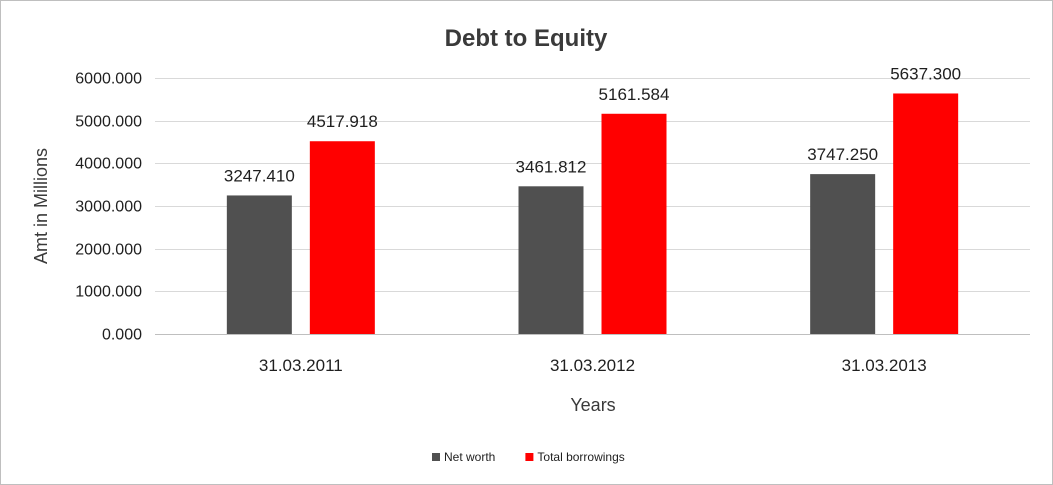 The image size is (1053, 485). Describe the element at coordinates (108, 164) in the screenshot. I see `y-tick-label: 4000.000` at that location.